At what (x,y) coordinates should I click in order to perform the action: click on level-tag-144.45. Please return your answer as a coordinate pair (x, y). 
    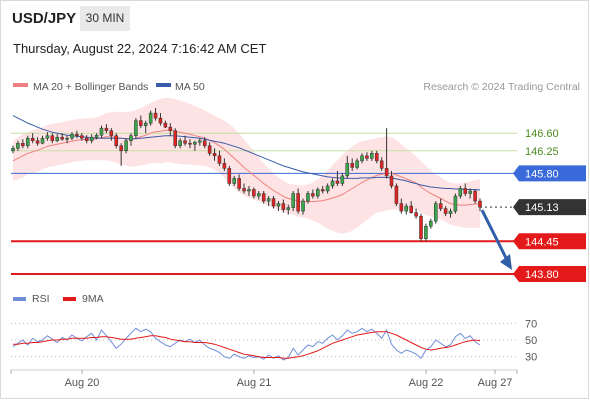
    Looking at the image, I should click on (549, 241).